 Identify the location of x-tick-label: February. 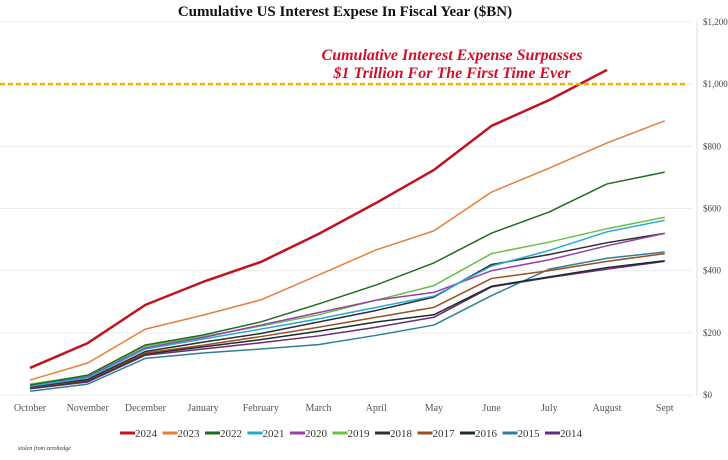
(261, 408).